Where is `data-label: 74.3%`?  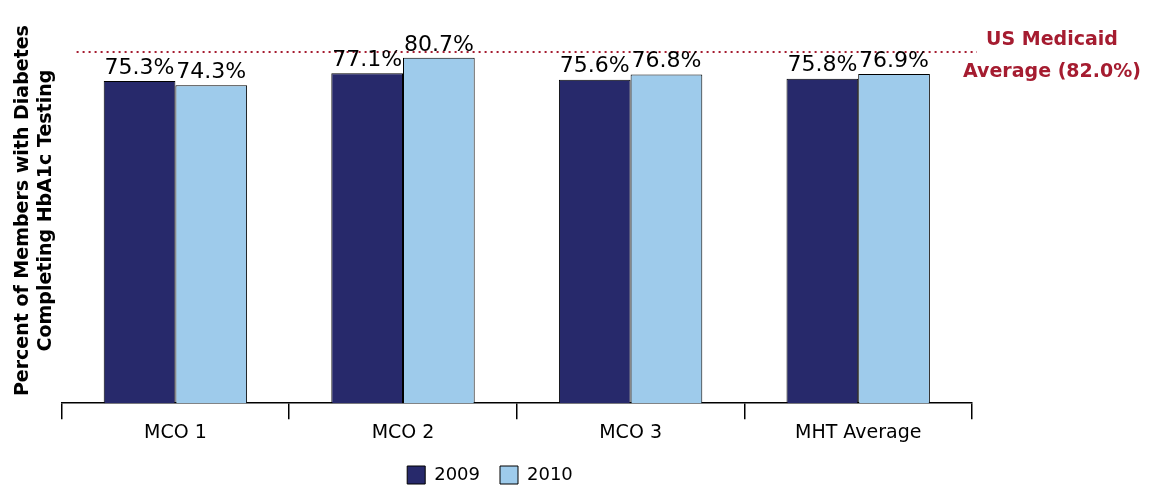
data-label: 74.3% is located at coordinates (211, 70).